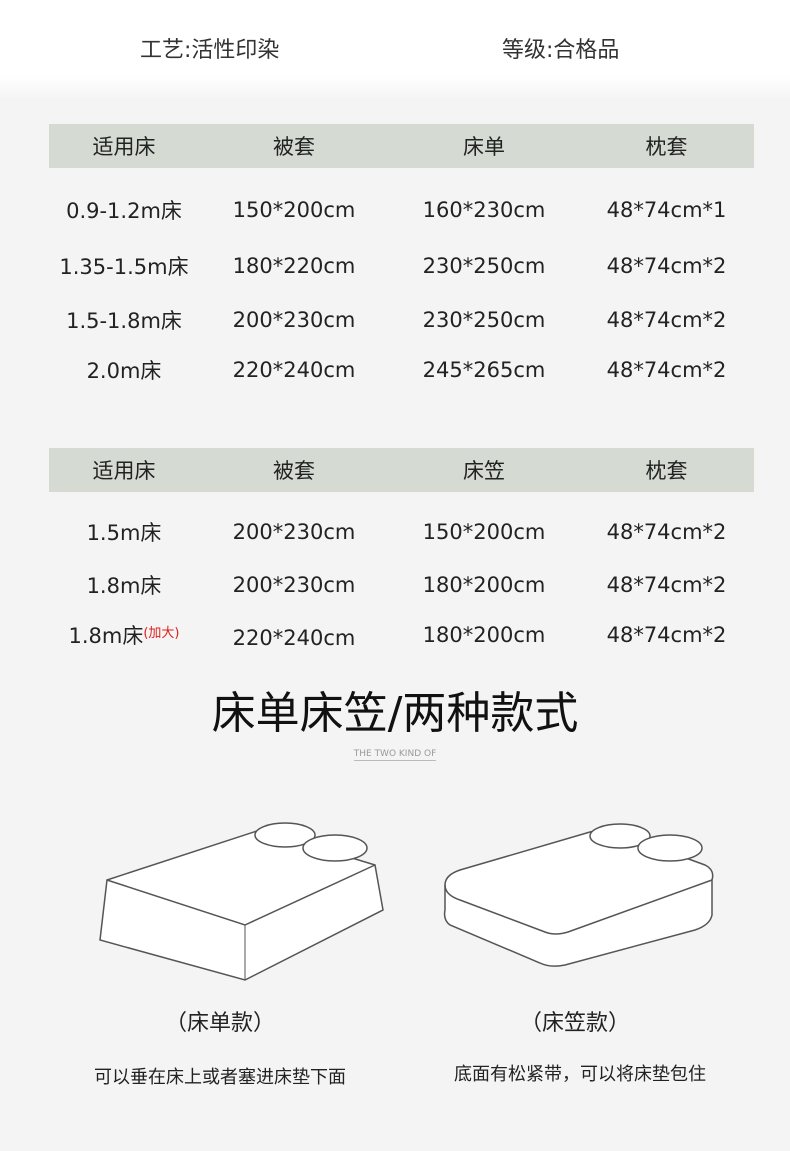 This screenshot has height=1151, width=790. What do you see at coordinates (124, 533) in the screenshot?
I see `cell: 1.5m床` at bounding box center [124, 533].